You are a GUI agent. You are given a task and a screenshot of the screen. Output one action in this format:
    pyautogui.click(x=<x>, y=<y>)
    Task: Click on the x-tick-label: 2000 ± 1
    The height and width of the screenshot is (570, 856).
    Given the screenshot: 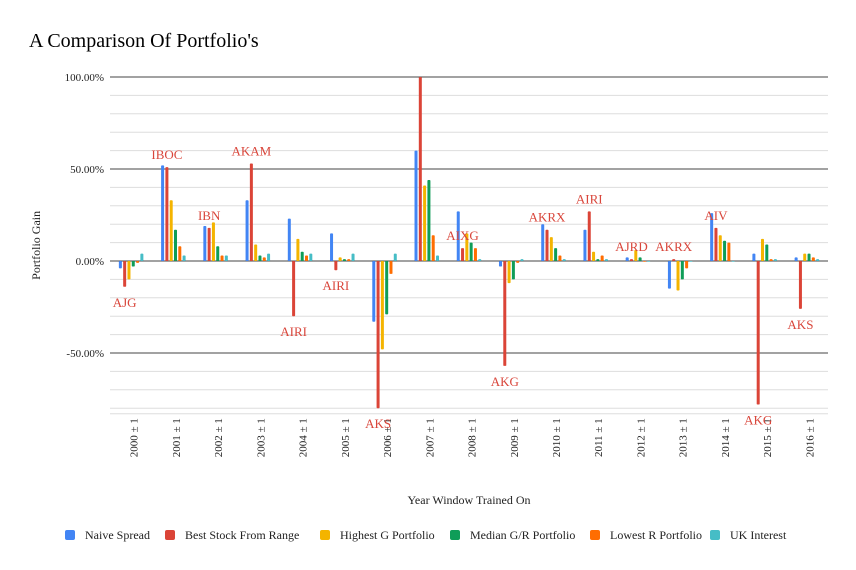 What is the action you would take?
    pyautogui.click(x=135, y=437)
    